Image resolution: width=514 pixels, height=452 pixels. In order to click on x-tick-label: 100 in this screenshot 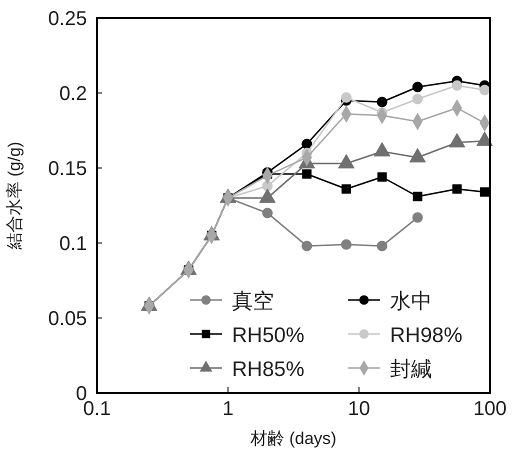, I will do `click(490, 409)`.